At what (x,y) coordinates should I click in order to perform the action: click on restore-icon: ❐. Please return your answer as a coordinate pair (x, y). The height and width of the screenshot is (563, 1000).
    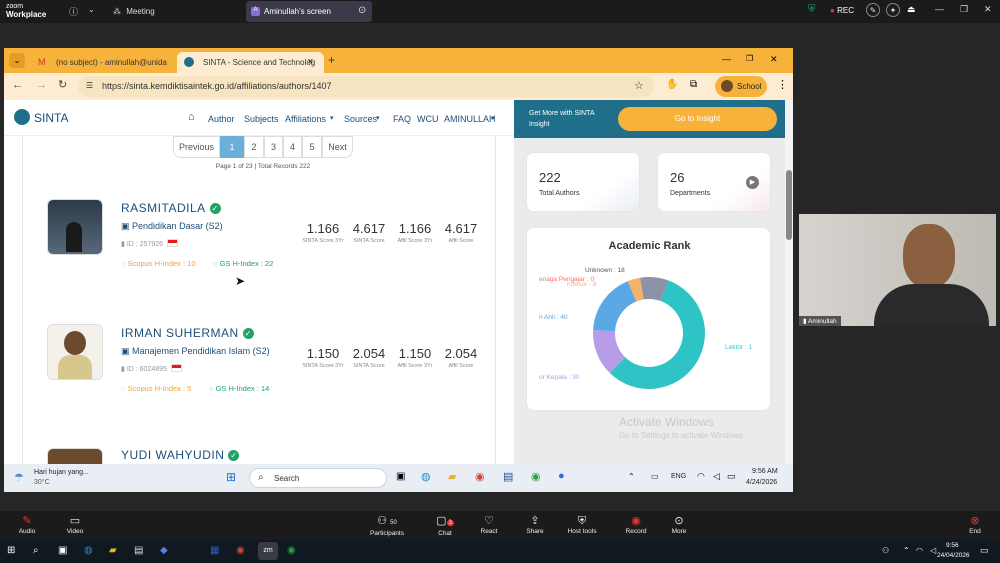
    Looking at the image, I should click on (750, 58).